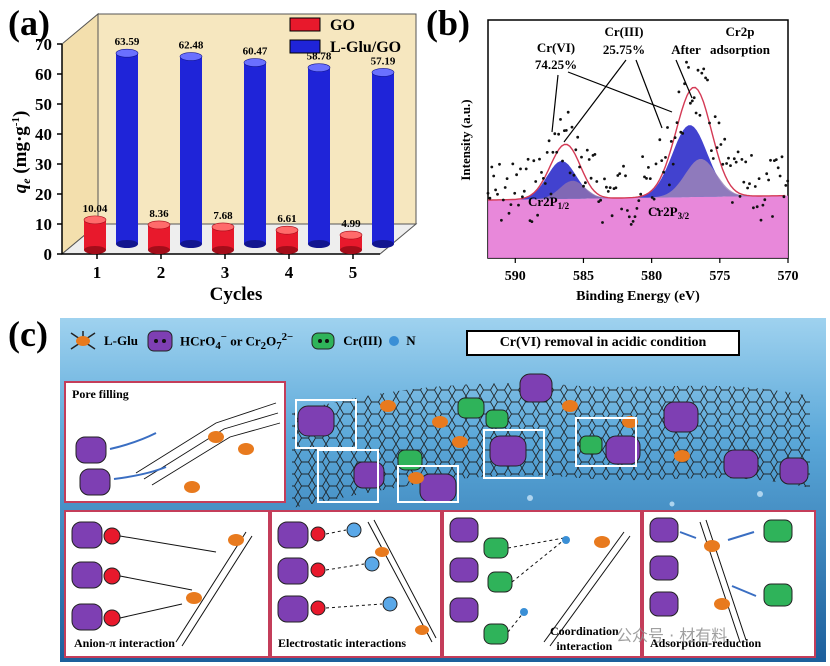 This screenshot has height=666, width=830. Describe the element at coordinates (319, 57) in the screenshot. I see `bar-value-label: 58.78` at that location.